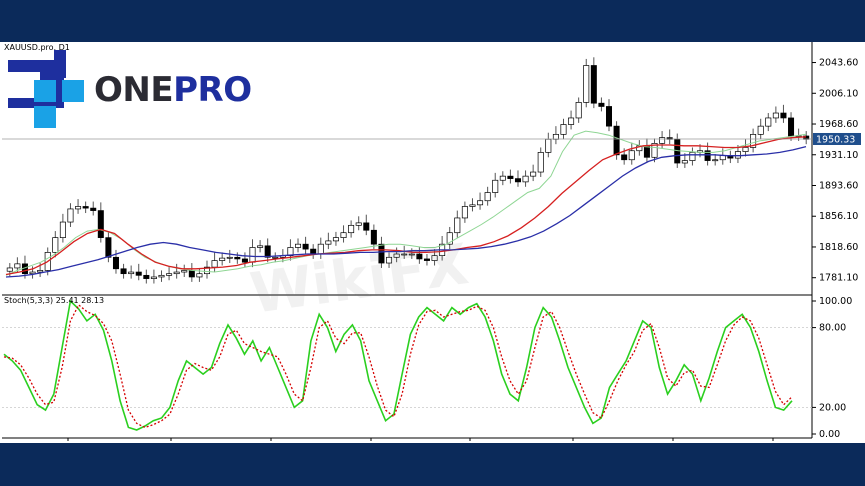  I want to click on price-tick-label: 1781.10, so click(838, 278).